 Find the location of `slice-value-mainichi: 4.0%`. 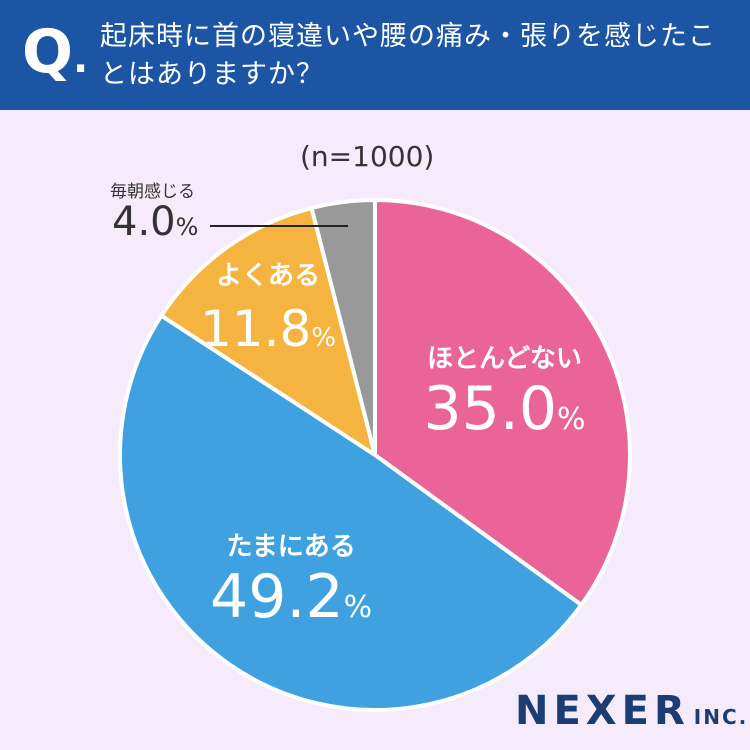

slice-value-mainichi: 4.0% is located at coordinates (155, 222).